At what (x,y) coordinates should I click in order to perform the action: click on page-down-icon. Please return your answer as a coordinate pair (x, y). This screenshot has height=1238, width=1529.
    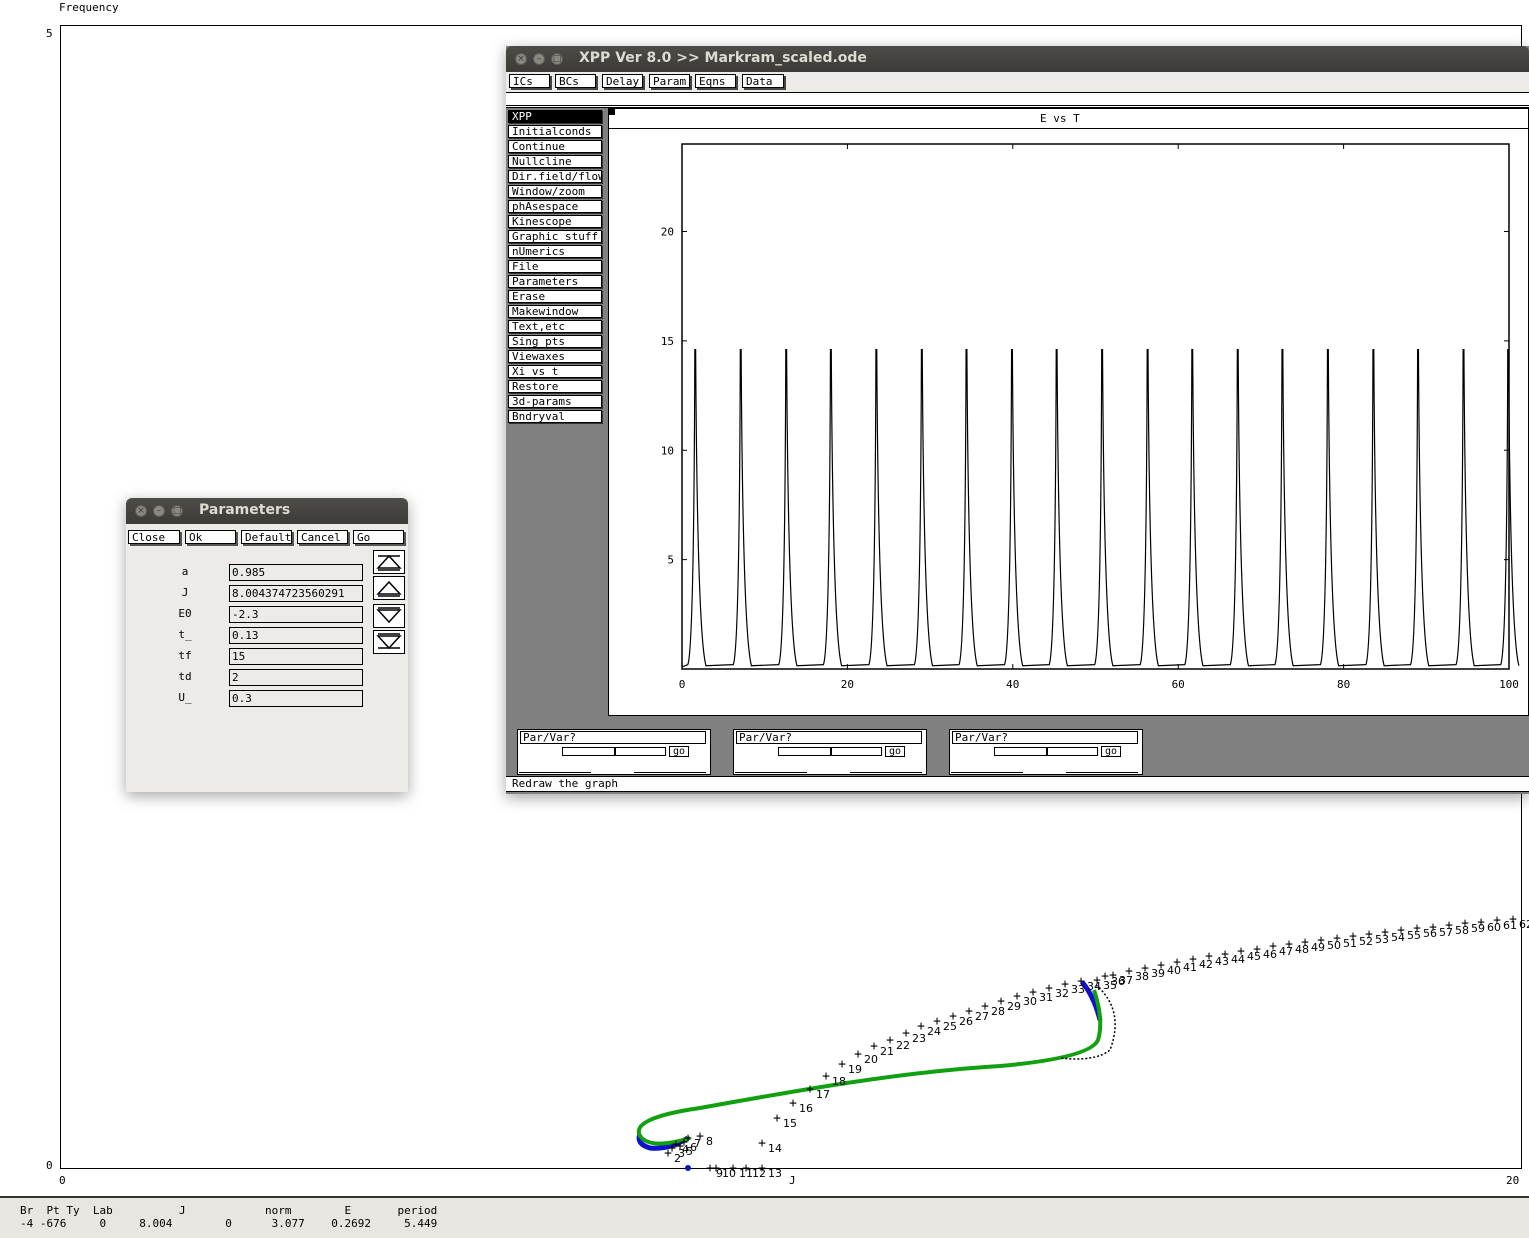
    Looking at the image, I should click on (389, 642).